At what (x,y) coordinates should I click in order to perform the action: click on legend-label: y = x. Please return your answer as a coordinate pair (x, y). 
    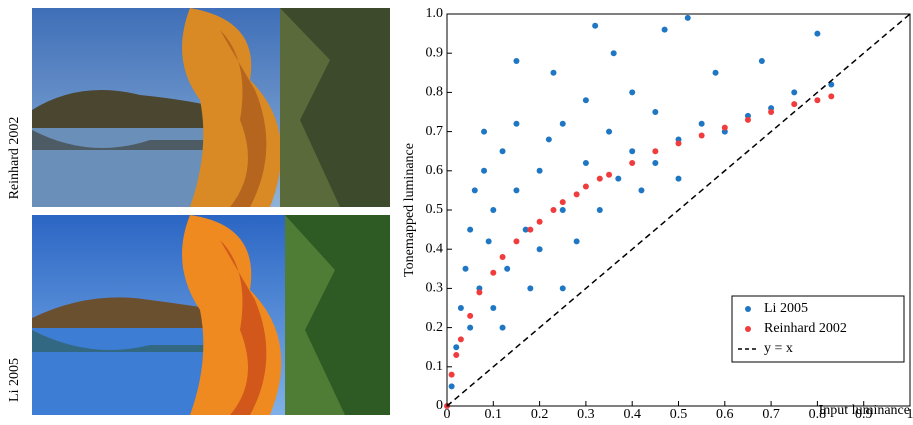
    Looking at the image, I should click on (778, 348).